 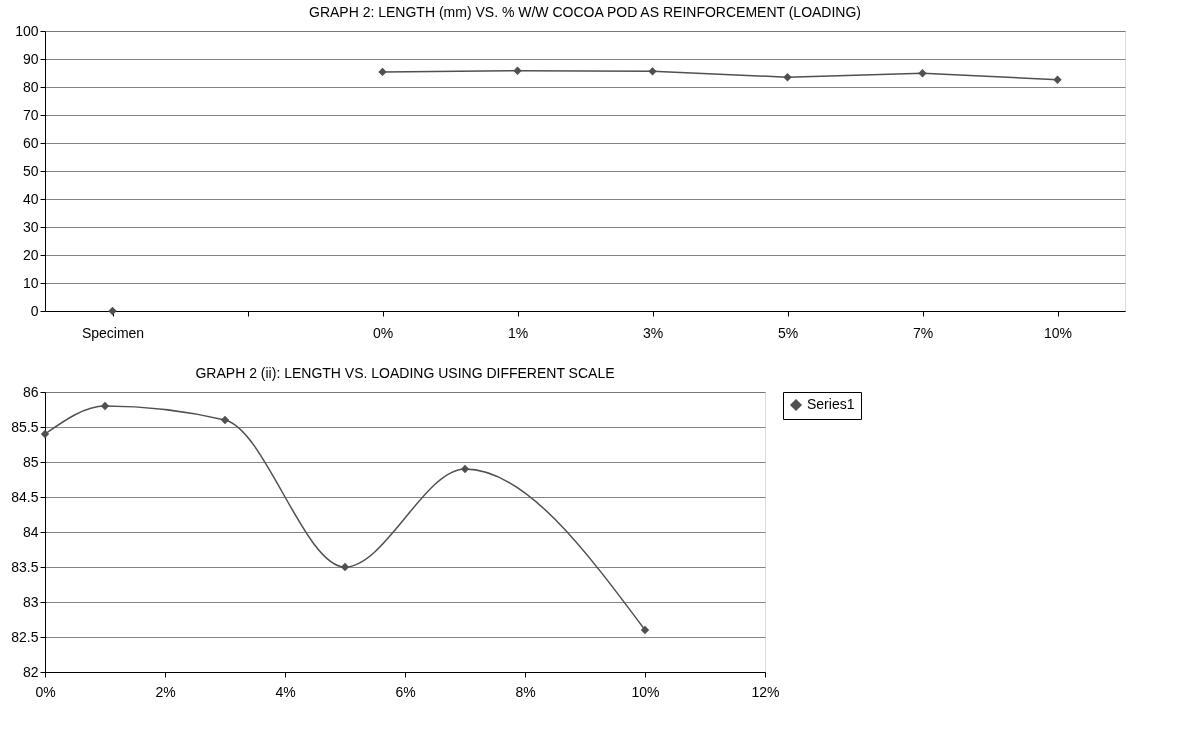 I want to click on y-tick-label: 82.5, so click(x=25, y=636).